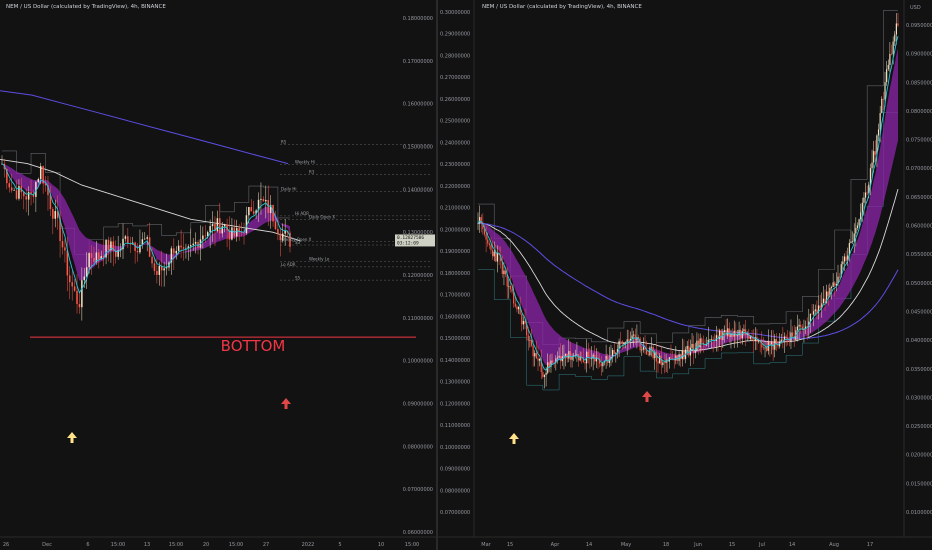 This screenshot has height=550, width=932. I want to click on ema-fast-line, so click(146, 228).